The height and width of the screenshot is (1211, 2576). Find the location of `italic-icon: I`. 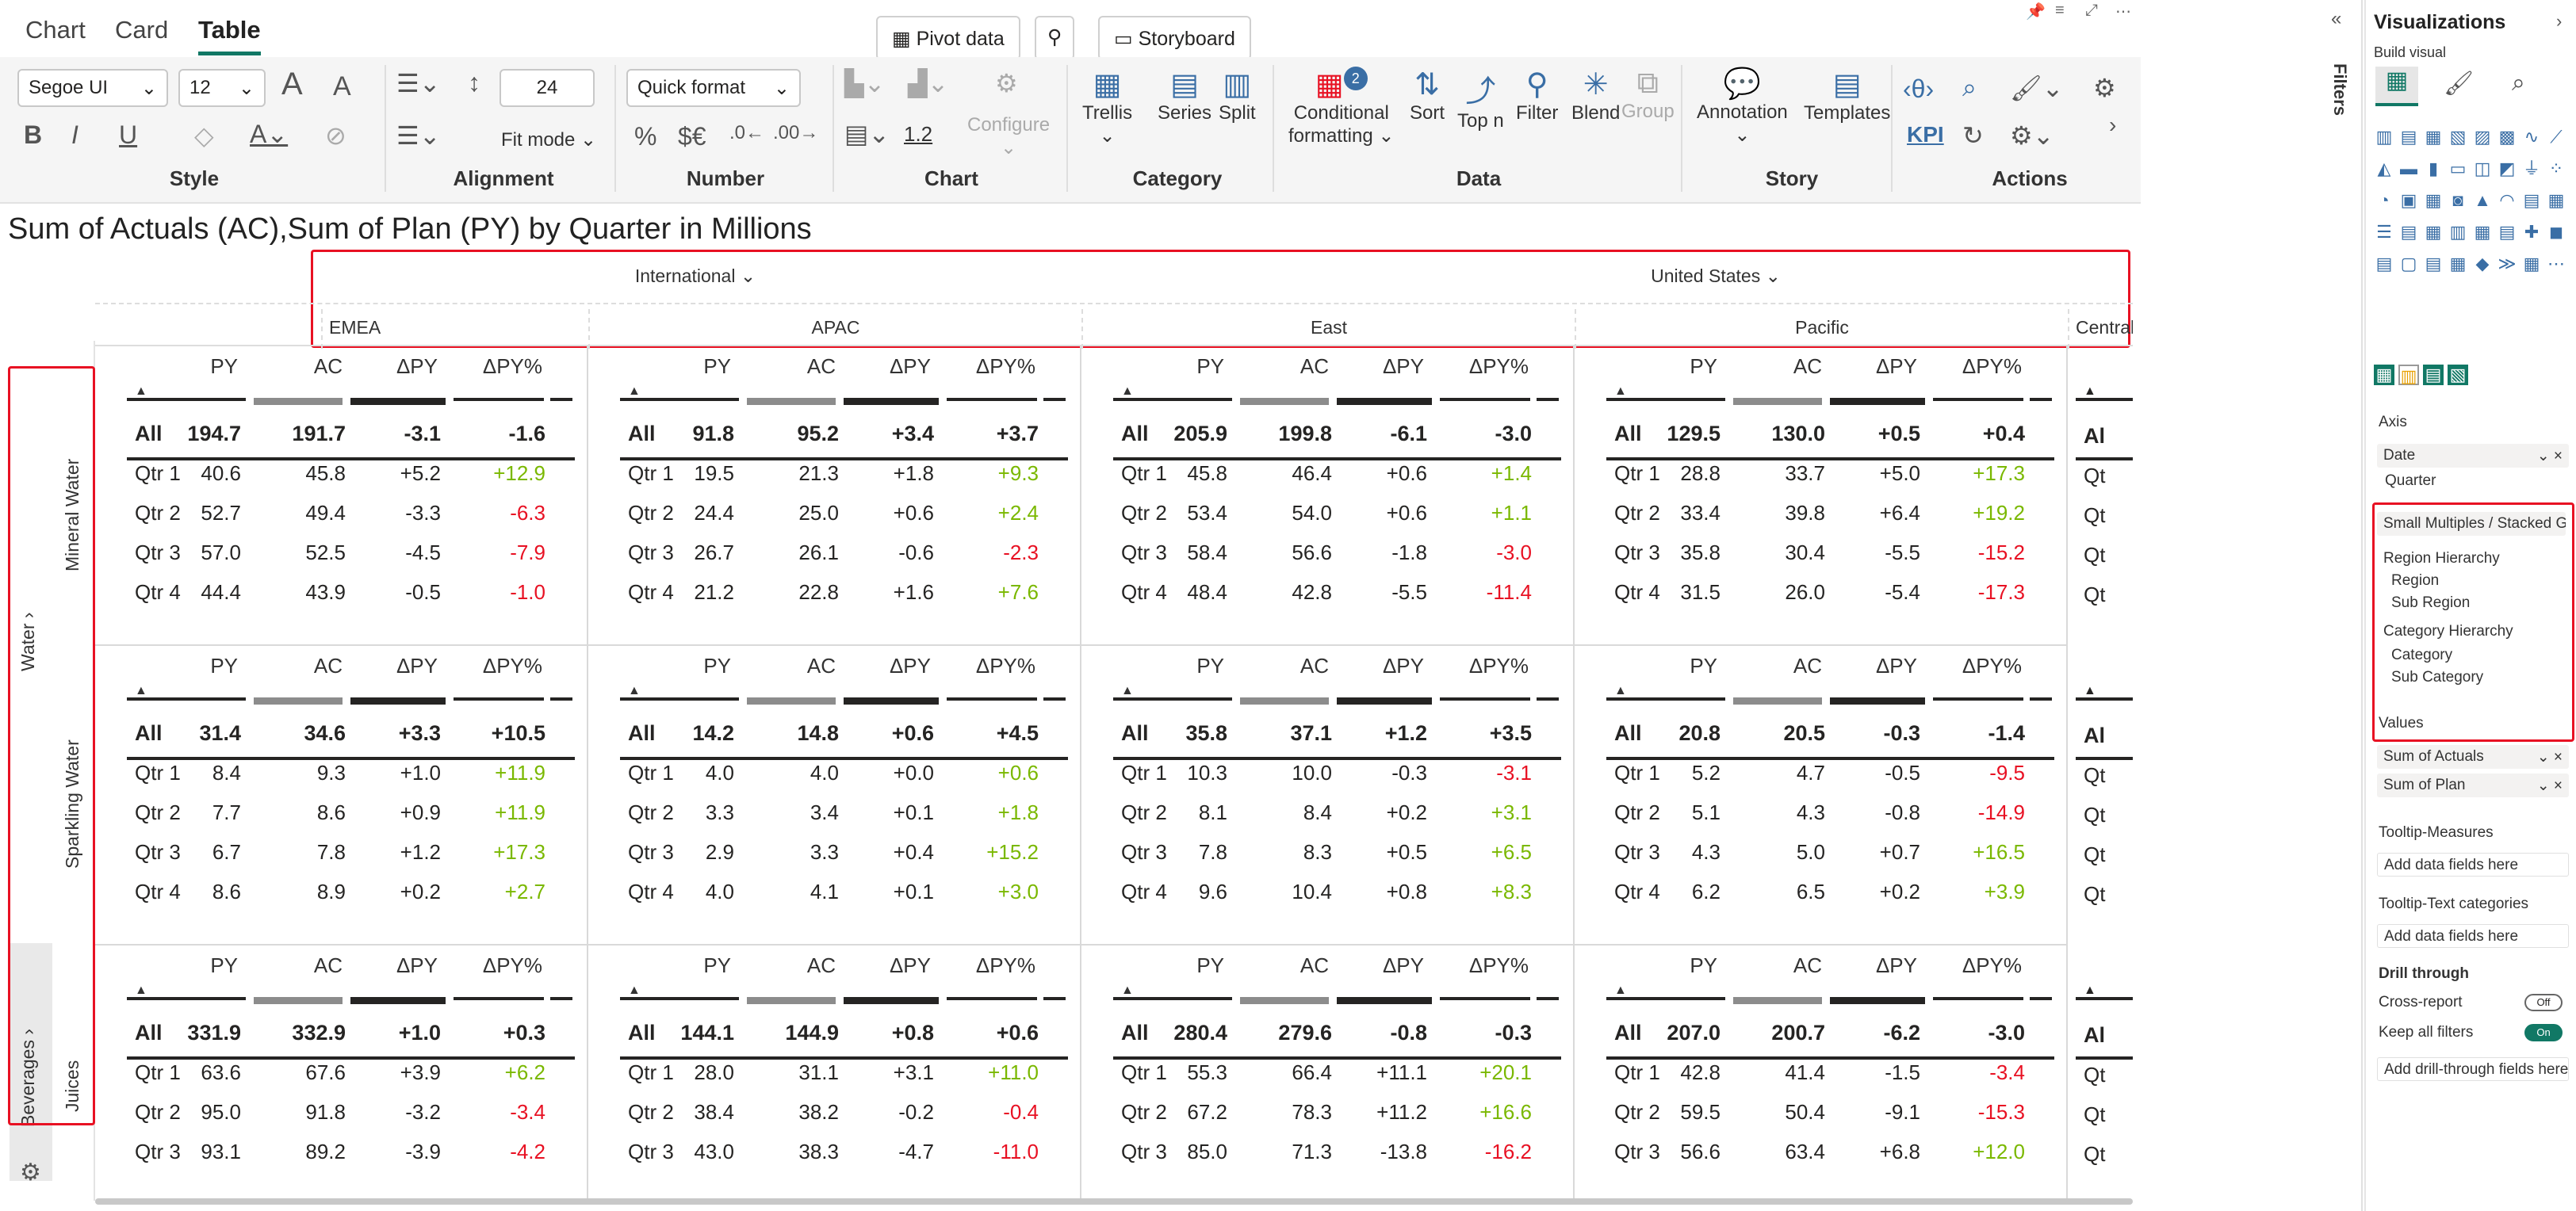

italic-icon: I is located at coordinates (74, 134).